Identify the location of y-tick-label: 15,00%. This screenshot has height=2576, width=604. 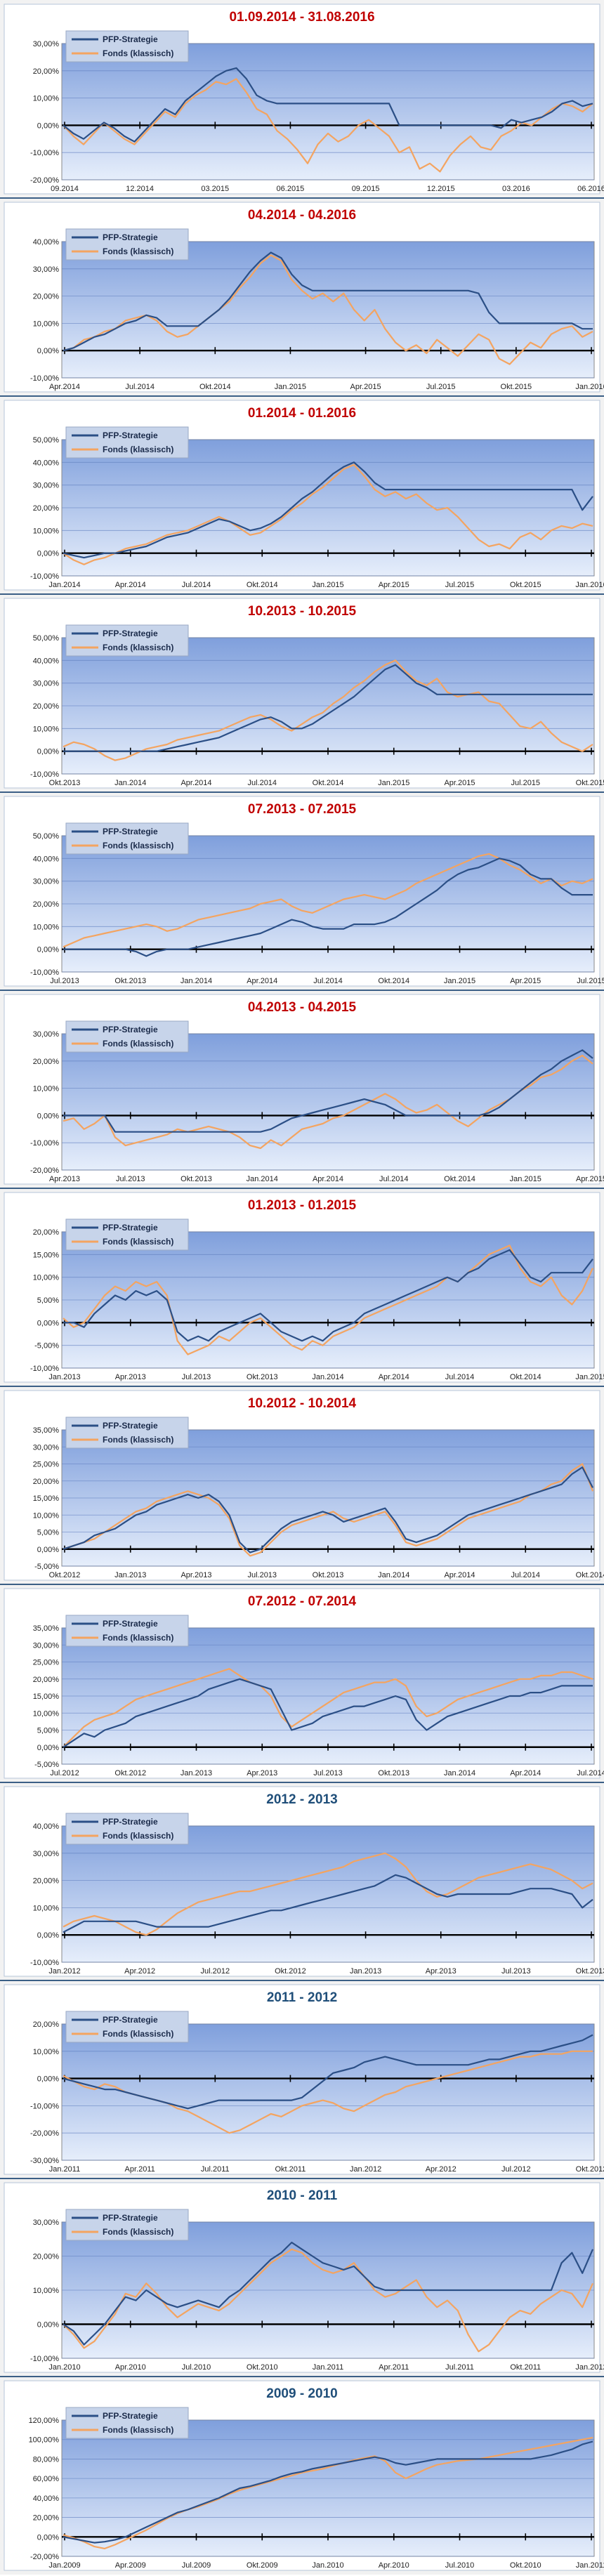
(46, 1697).